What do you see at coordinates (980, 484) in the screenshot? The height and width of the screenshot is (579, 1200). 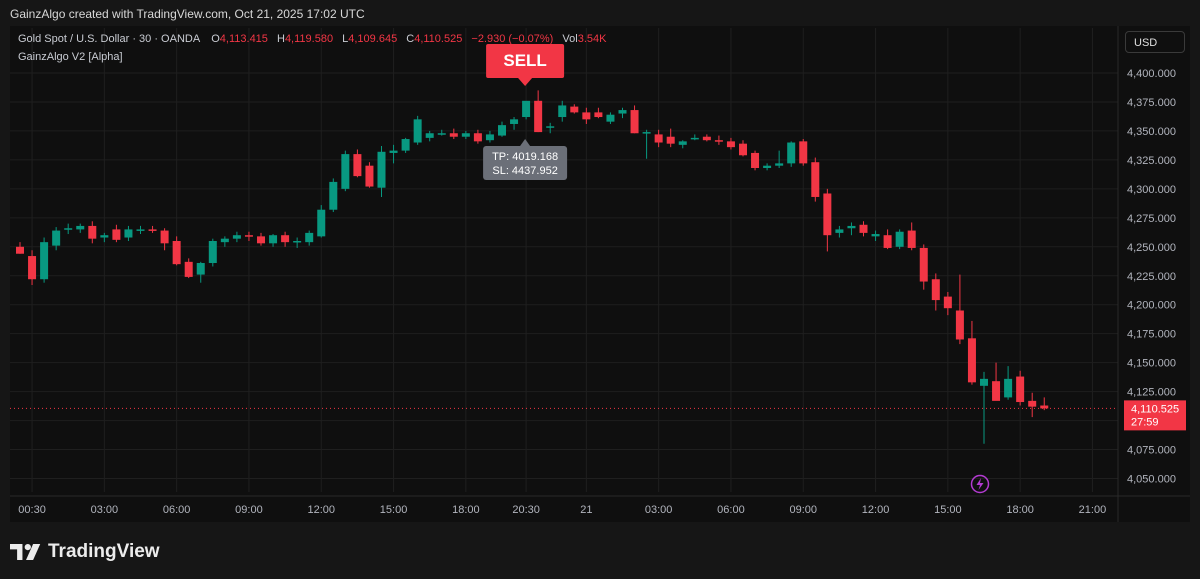 I see `lightning-icon` at bounding box center [980, 484].